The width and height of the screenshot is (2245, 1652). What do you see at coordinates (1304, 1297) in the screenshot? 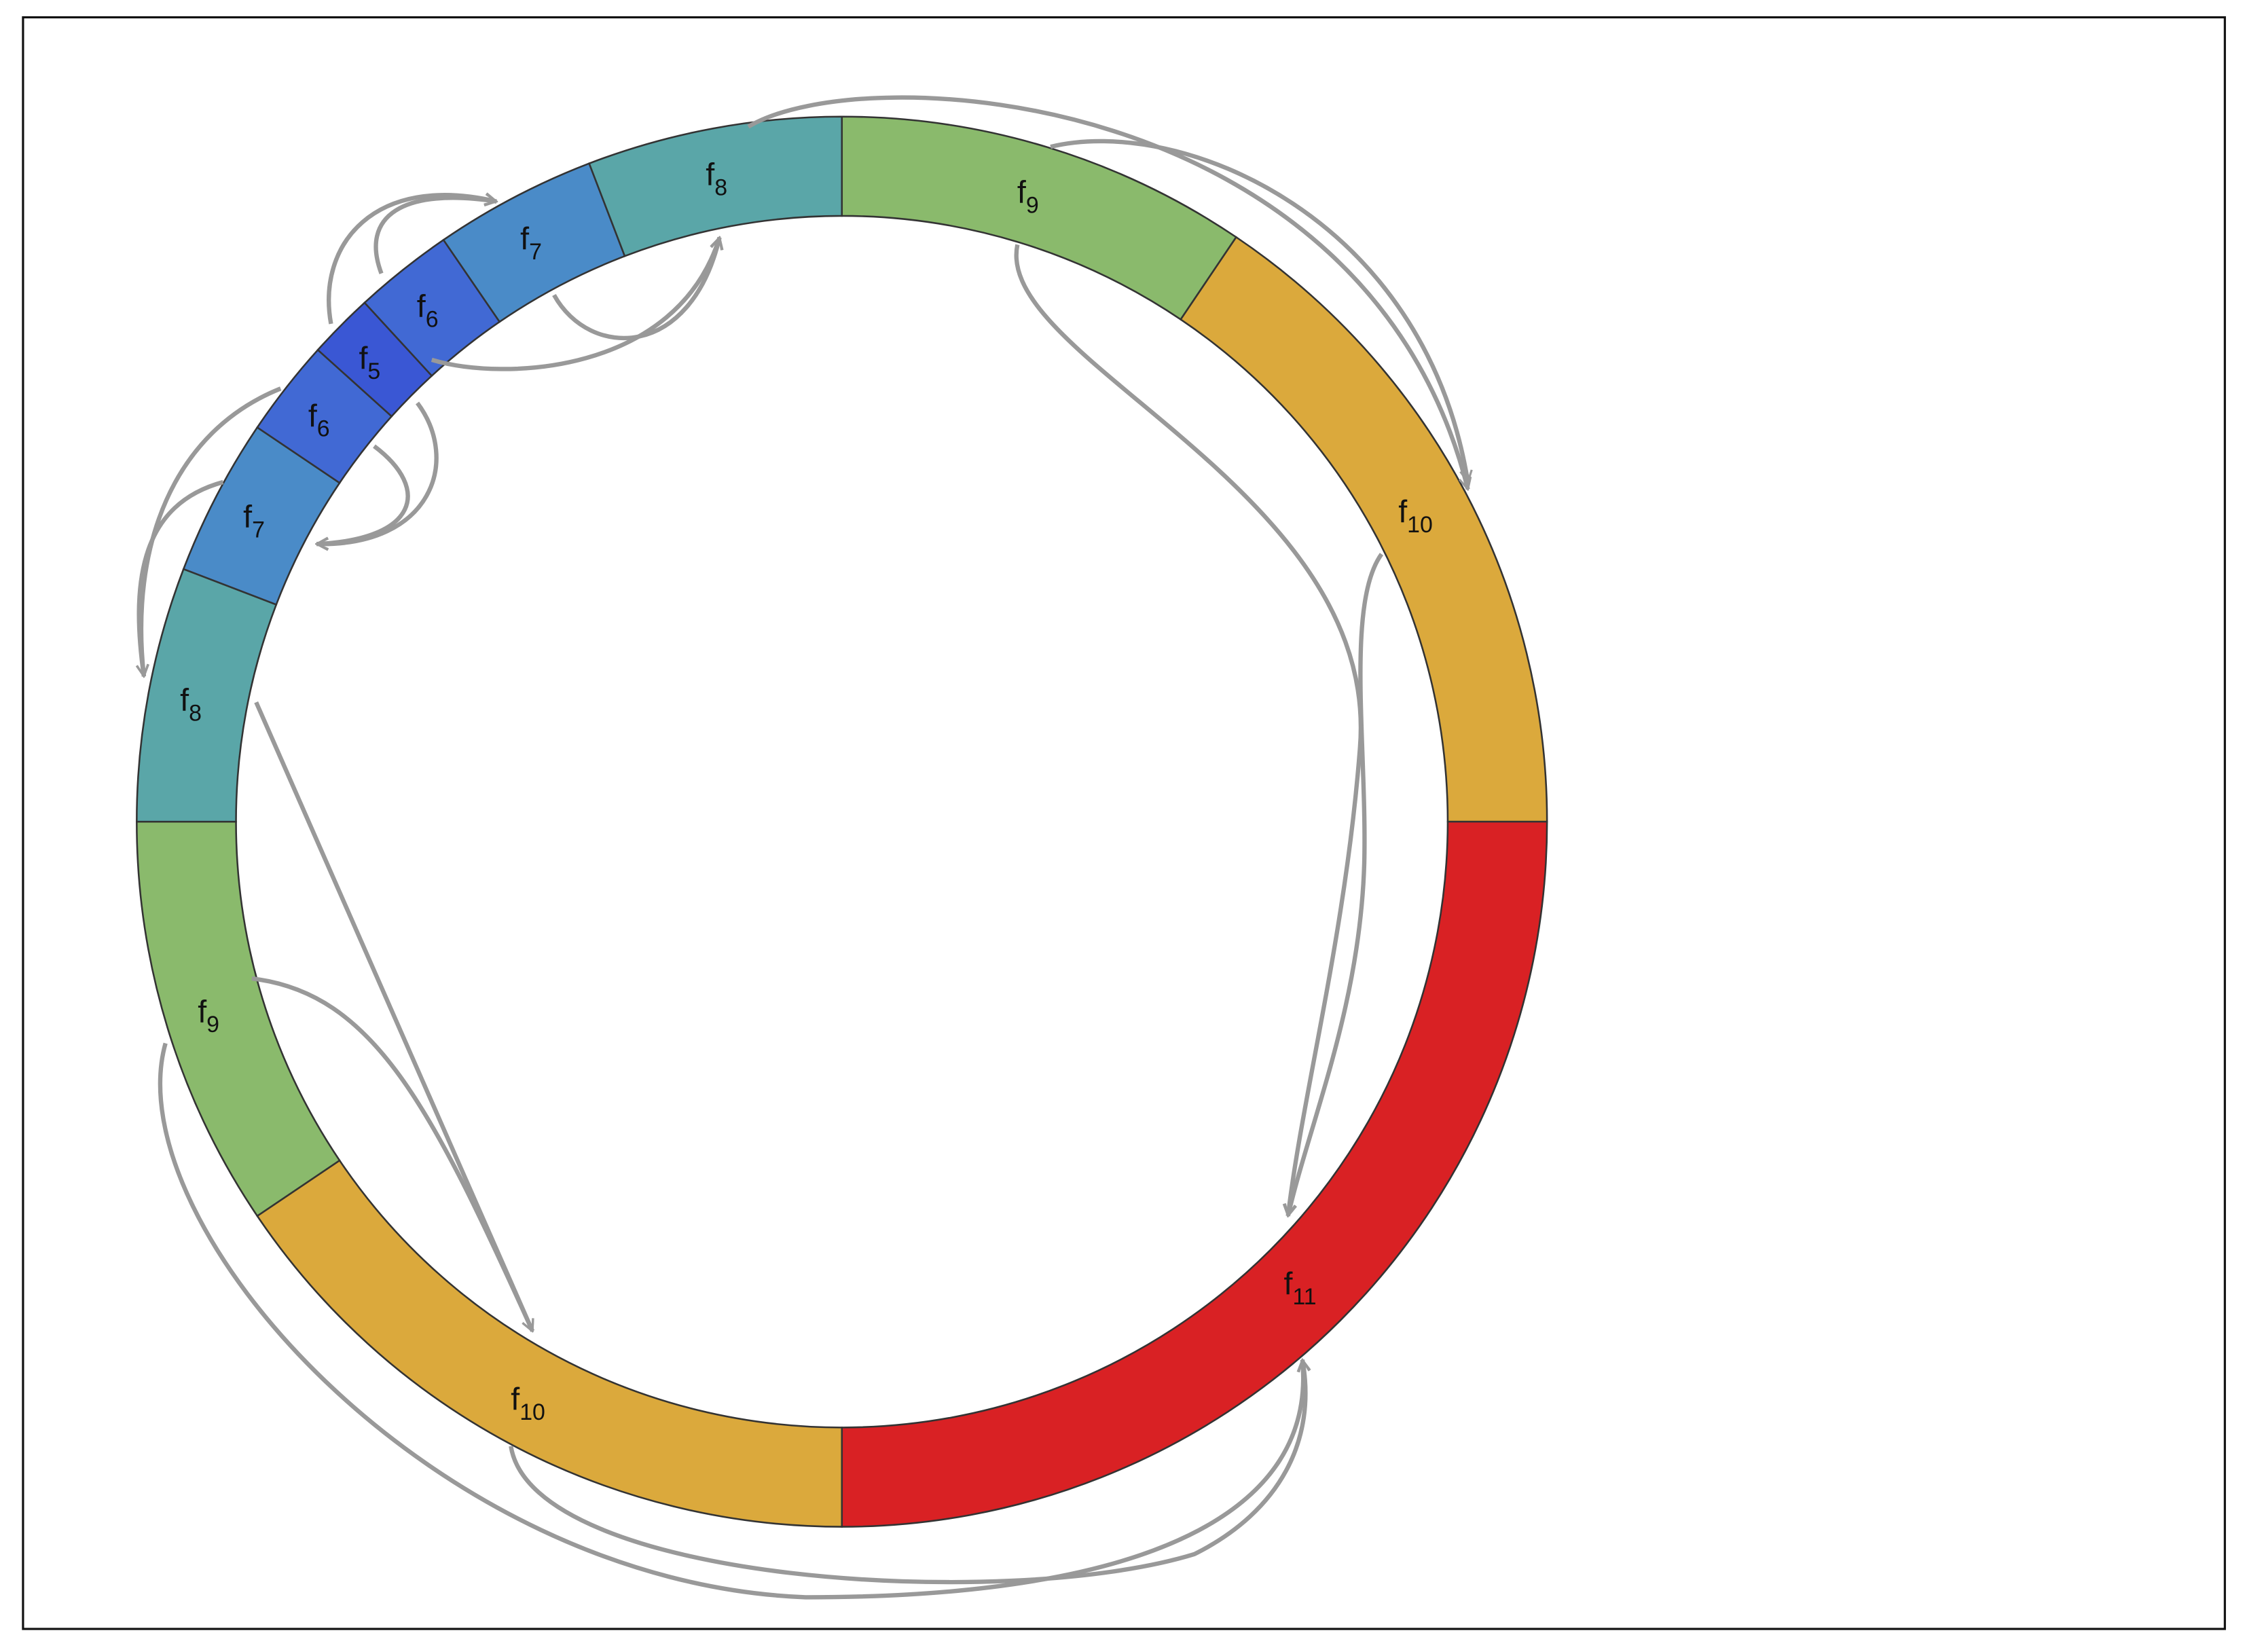
I see `segment-label-subscript: 11` at bounding box center [1304, 1297].